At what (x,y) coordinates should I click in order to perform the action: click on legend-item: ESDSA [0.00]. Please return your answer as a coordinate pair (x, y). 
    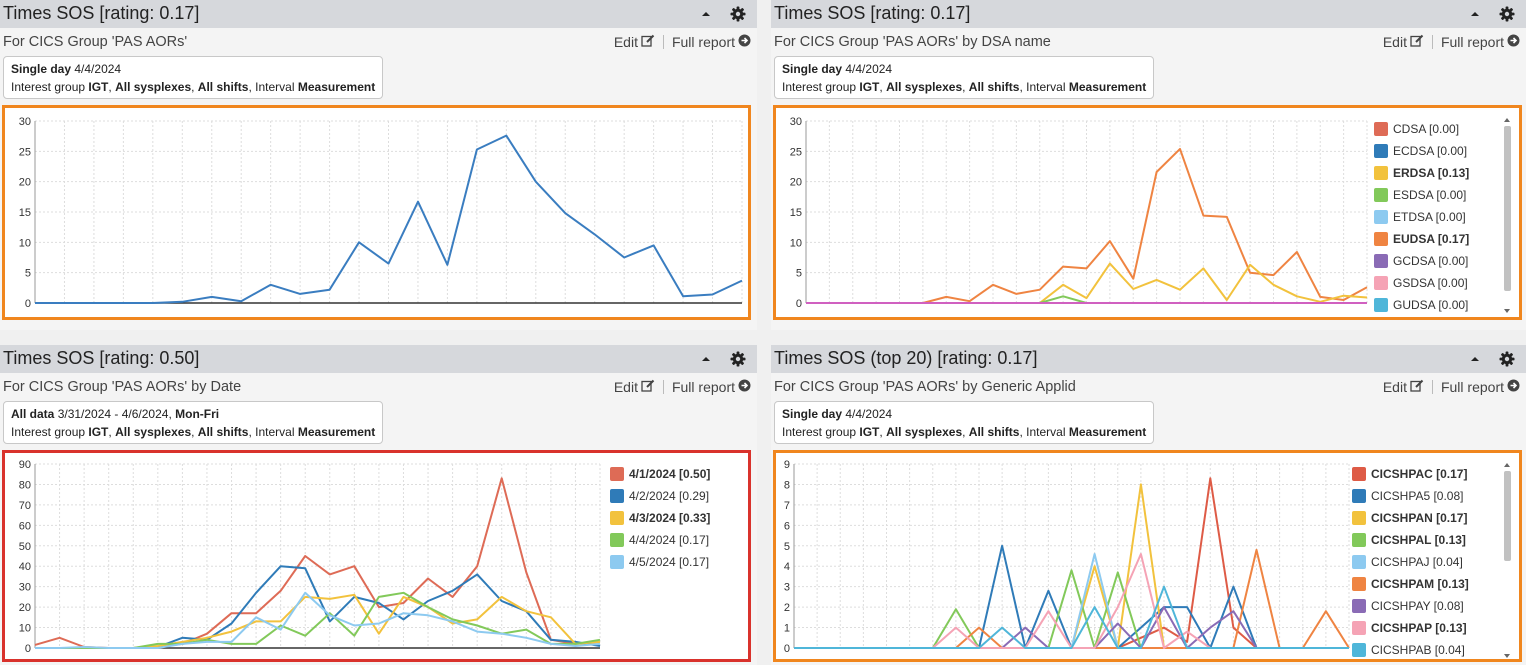
    Looking at the image, I should click on (1421, 195).